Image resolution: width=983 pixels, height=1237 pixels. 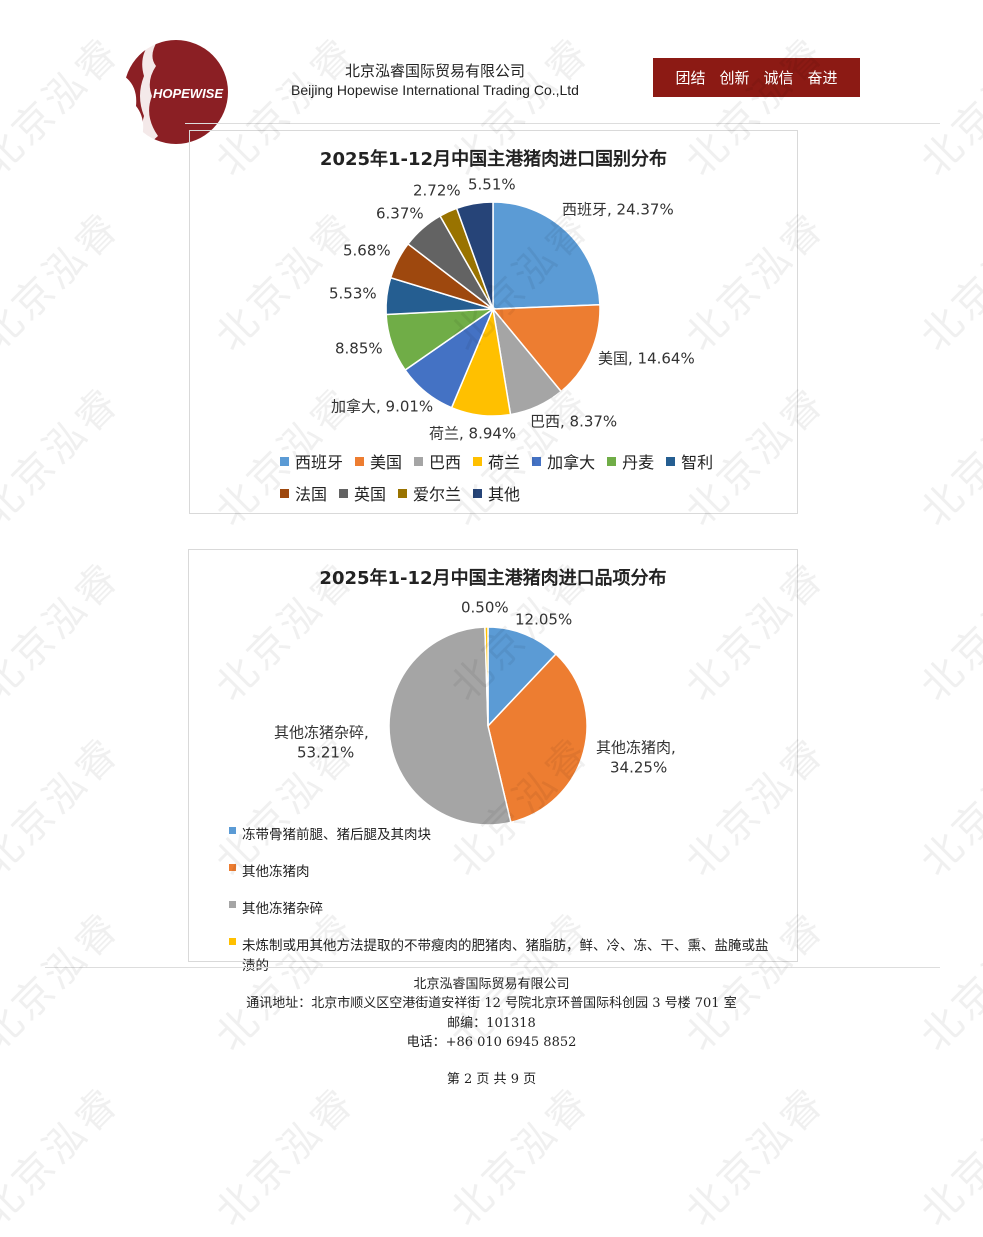 What do you see at coordinates (491, 1042) in the screenshot?
I see `footer-phone: 电话：+86 010 6945 8852` at bounding box center [491, 1042].